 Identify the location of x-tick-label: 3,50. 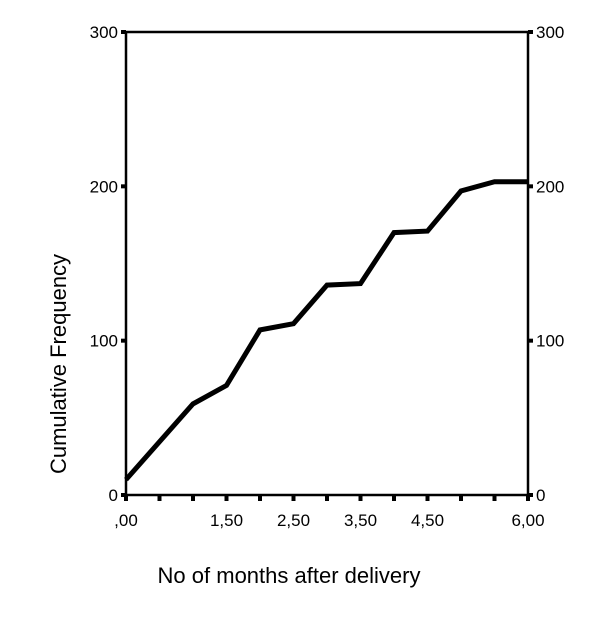
(360, 520).